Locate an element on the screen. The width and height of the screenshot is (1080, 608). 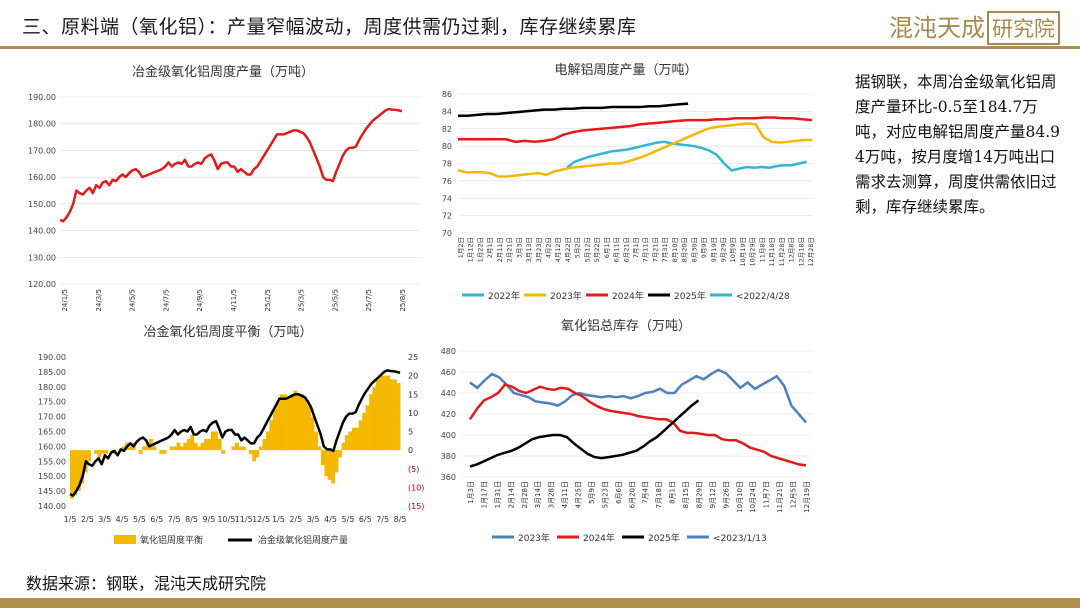
y-tick-6: 180.00 is located at coordinates (42, 124).